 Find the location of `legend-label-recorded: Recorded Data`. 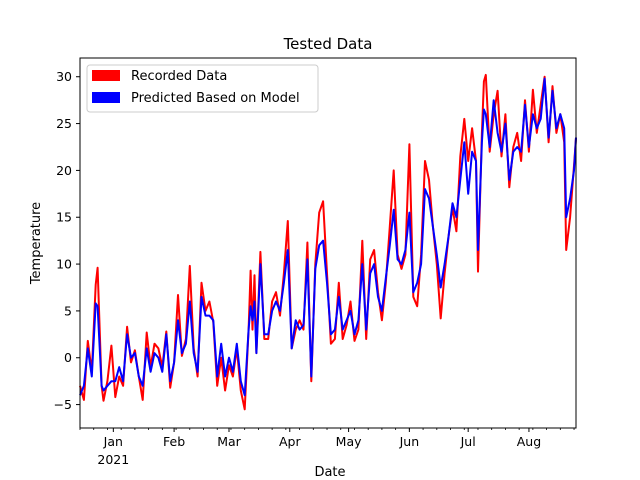

legend-label-recorded: Recorded Data is located at coordinates (179, 76).